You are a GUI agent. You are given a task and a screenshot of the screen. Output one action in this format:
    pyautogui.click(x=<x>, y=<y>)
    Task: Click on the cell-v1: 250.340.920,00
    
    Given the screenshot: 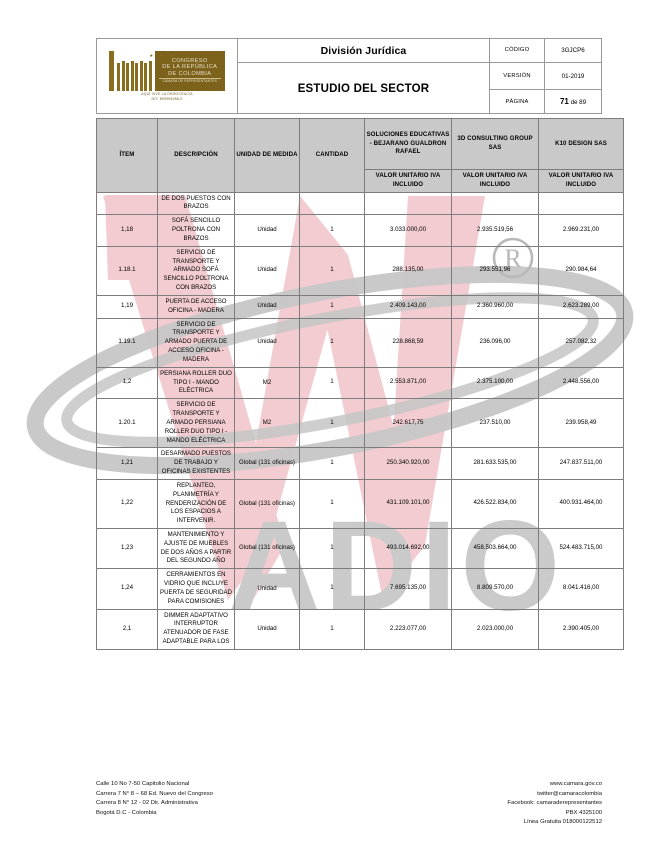 What is the action you would take?
    pyautogui.click(x=408, y=463)
    